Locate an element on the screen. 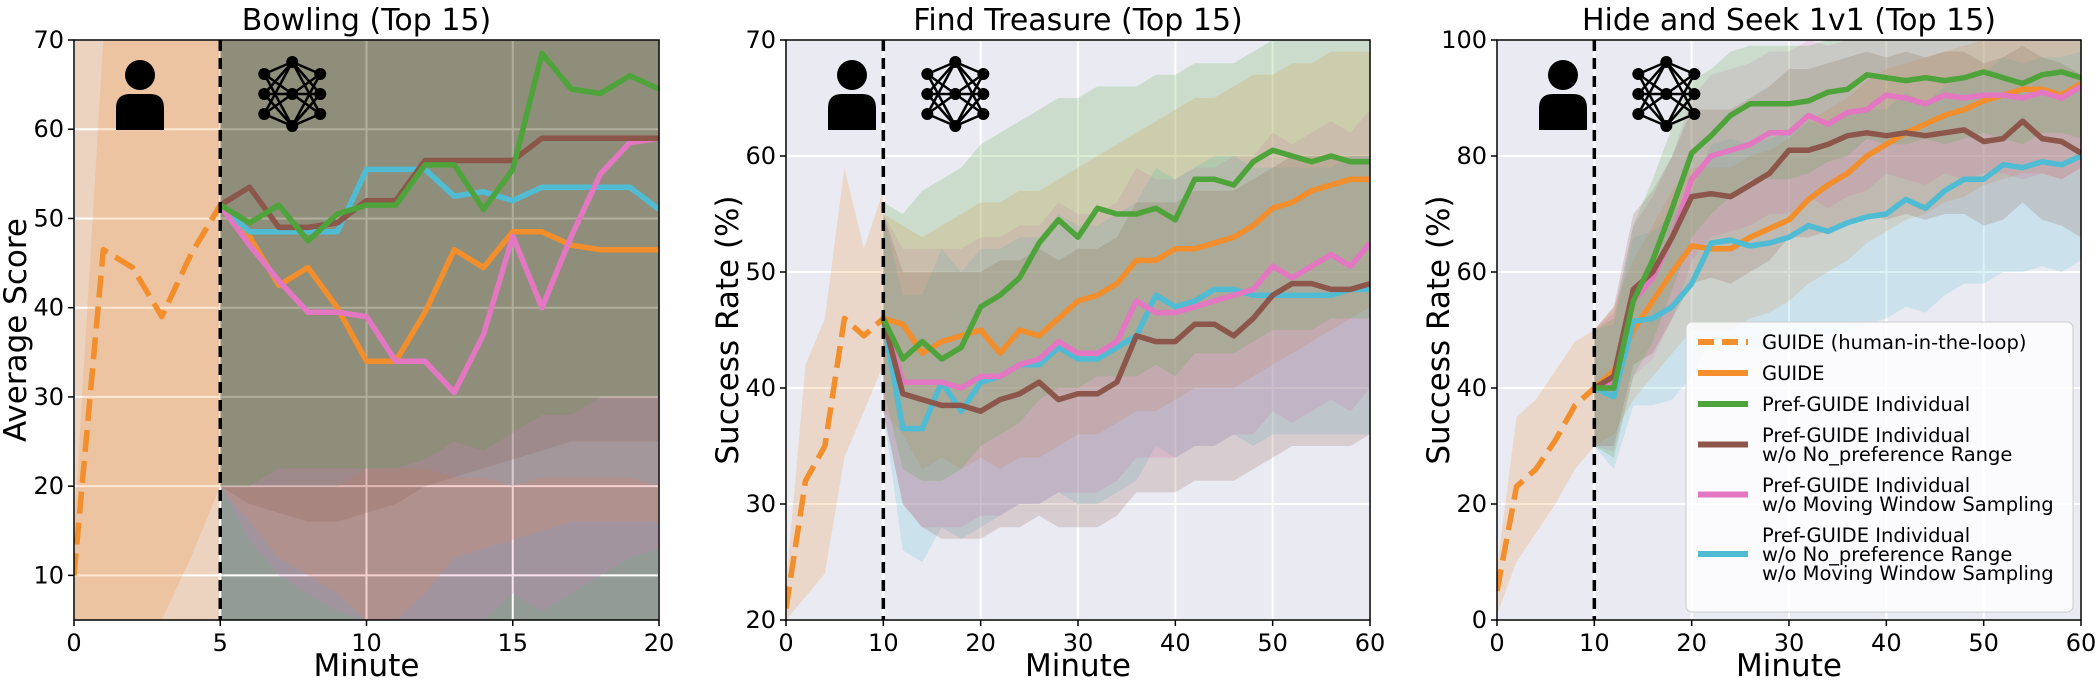  confidence-band-no_mw is located at coordinates (1837, 246).